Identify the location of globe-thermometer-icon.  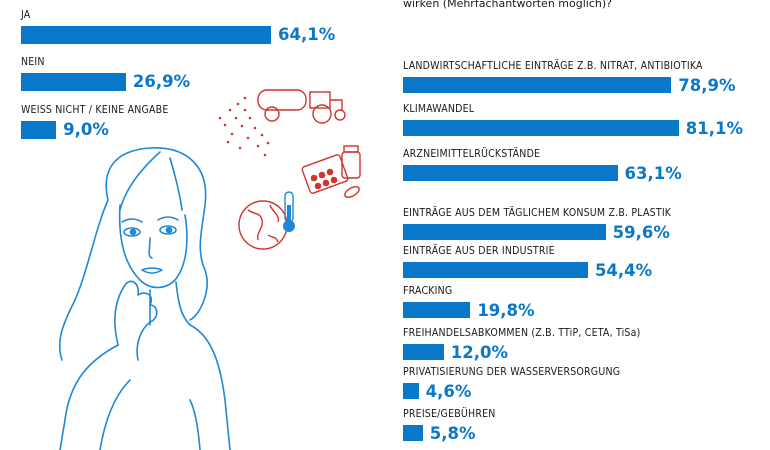
(263, 225).